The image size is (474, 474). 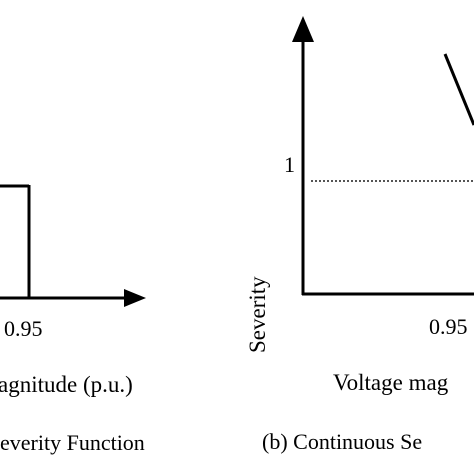 What do you see at coordinates (342, 441) in the screenshot?
I see `panel-b-caption: (b) Continuous Se` at bounding box center [342, 441].